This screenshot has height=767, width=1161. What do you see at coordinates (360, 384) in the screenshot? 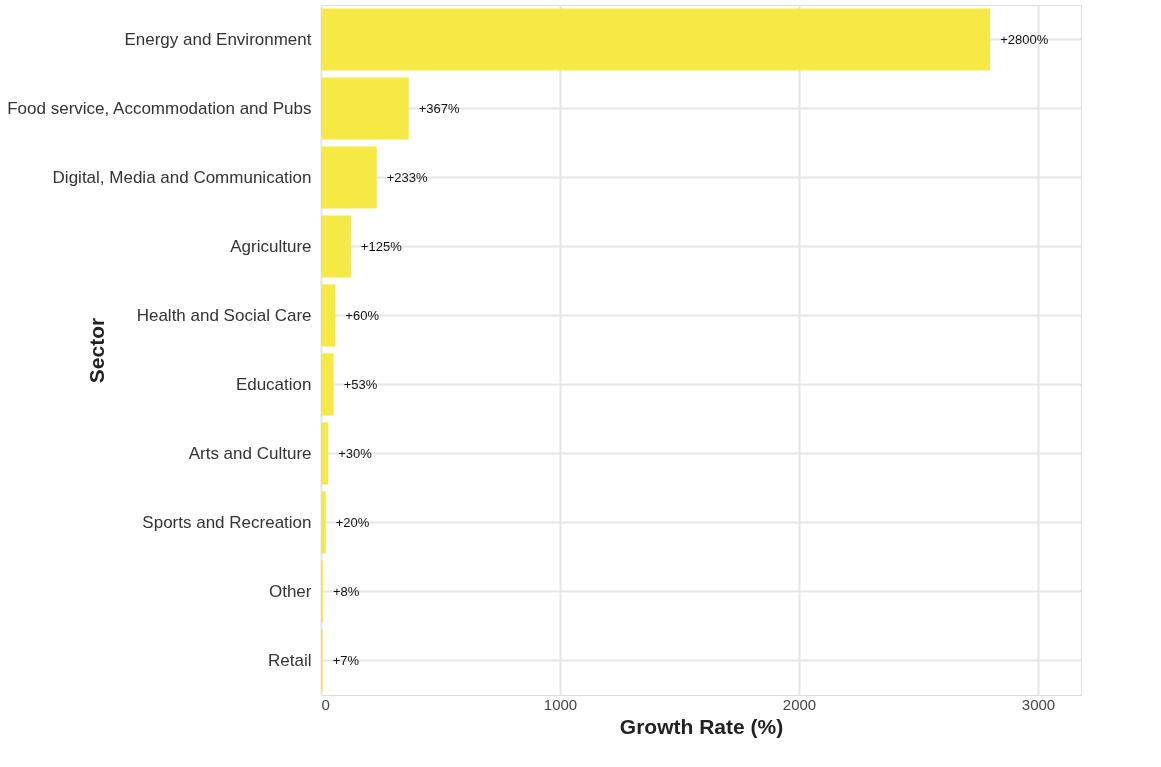
I see `data-label: +53%` at bounding box center [360, 384].